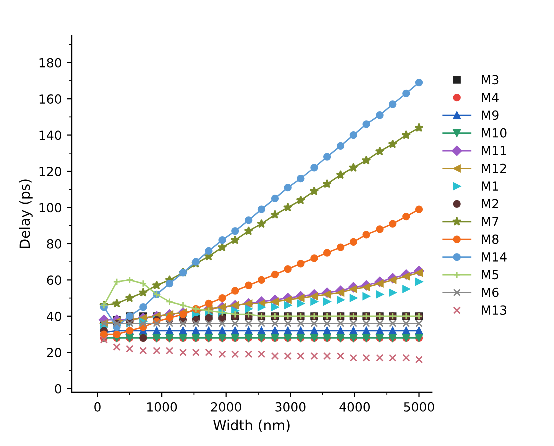 This screenshot has height=446, width=554. Describe the element at coordinates (490, 115) in the screenshot. I see `legend-label: M9` at that location.